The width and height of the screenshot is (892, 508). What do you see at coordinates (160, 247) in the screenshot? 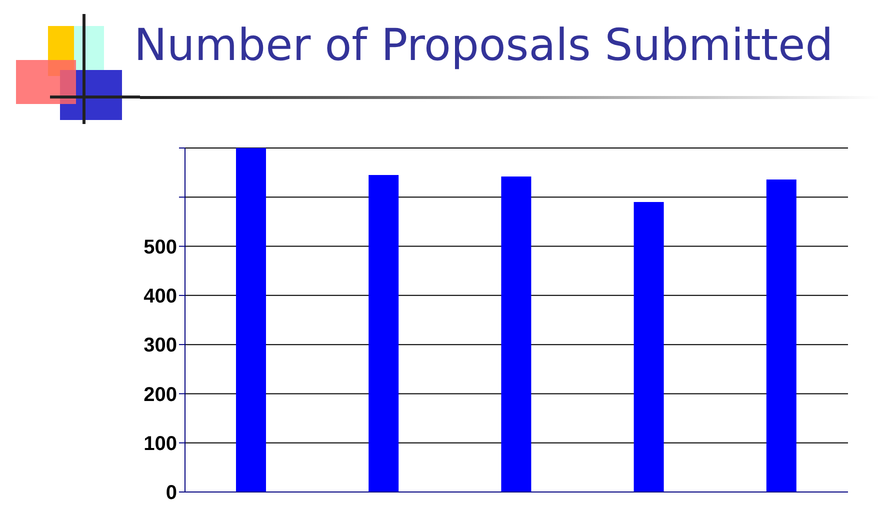
I see `y-tick-label: 500` at bounding box center [160, 247].